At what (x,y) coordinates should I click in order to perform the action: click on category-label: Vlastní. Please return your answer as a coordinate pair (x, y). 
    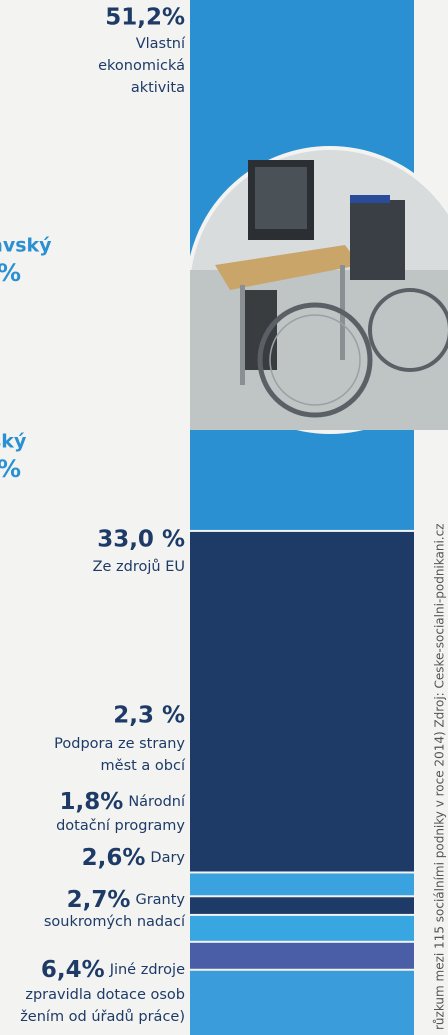
    Looking at the image, I should click on (161, 44).